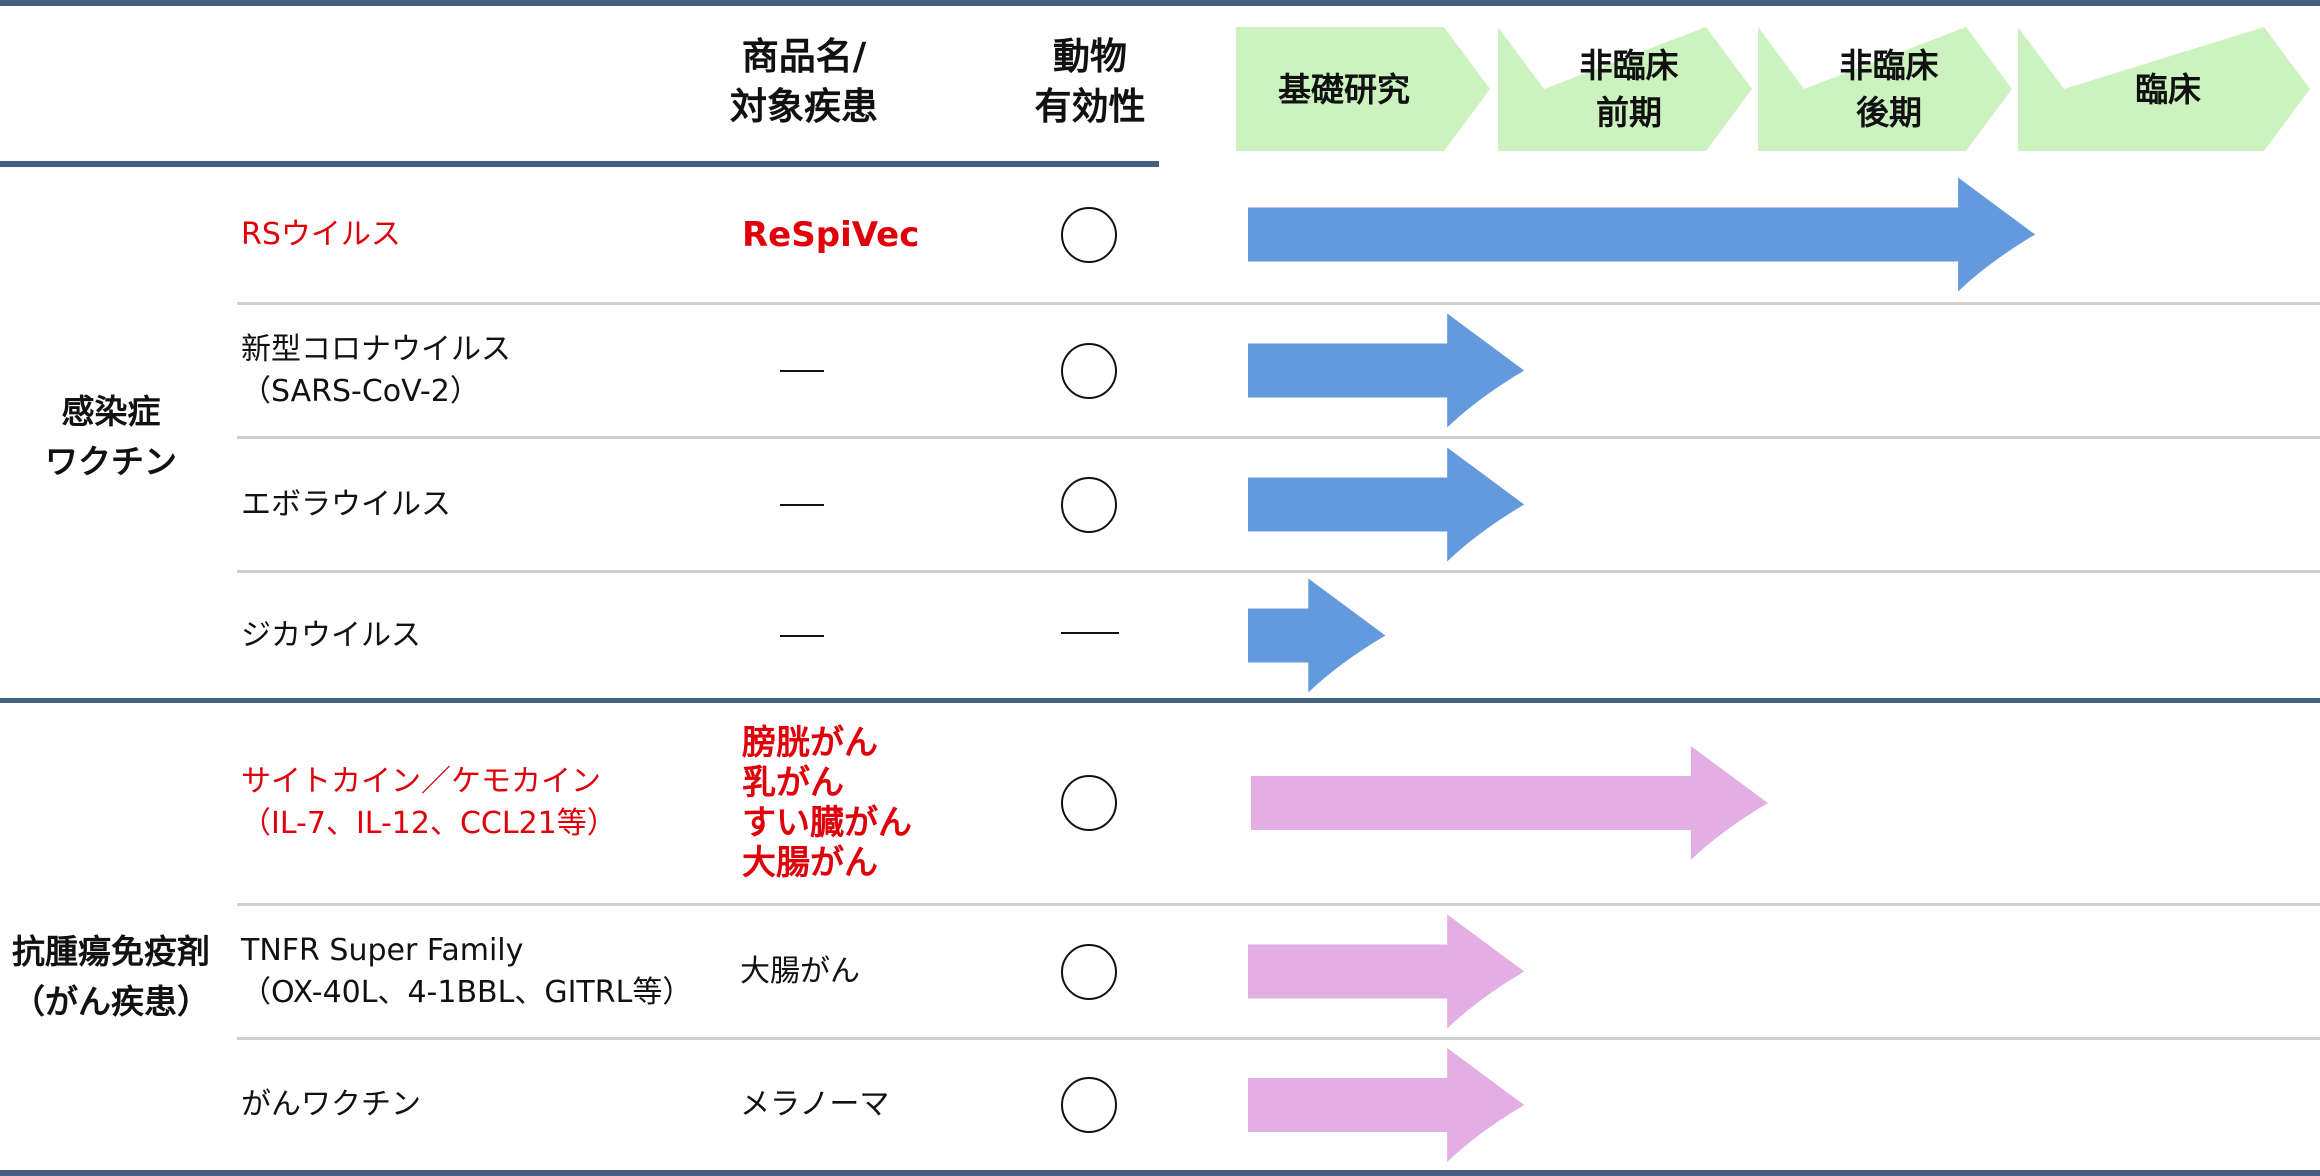 Image resolution: width=2320 pixels, height=1176 pixels. I want to click on row-name-text: TNFR Super Family （OX-40L、4-1BBL、GITRL等）, so click(467, 971).